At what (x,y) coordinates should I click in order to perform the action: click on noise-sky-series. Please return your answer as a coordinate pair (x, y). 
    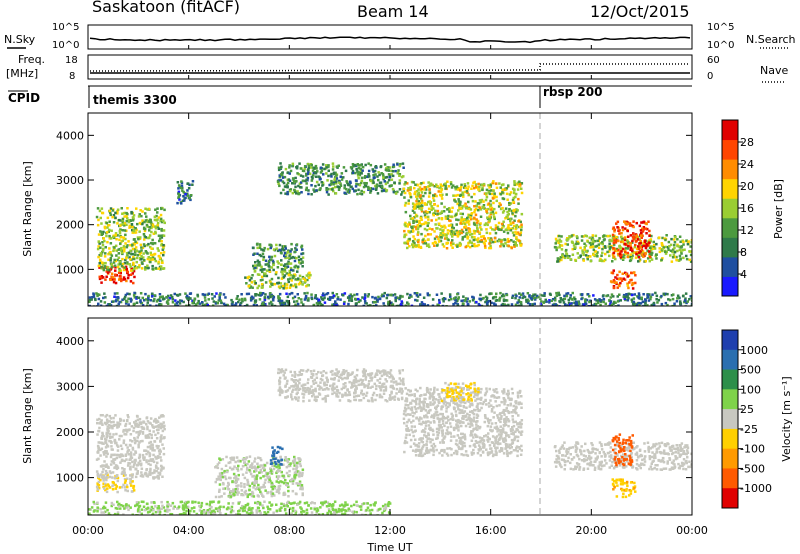
    Looking at the image, I should click on (390, 40).